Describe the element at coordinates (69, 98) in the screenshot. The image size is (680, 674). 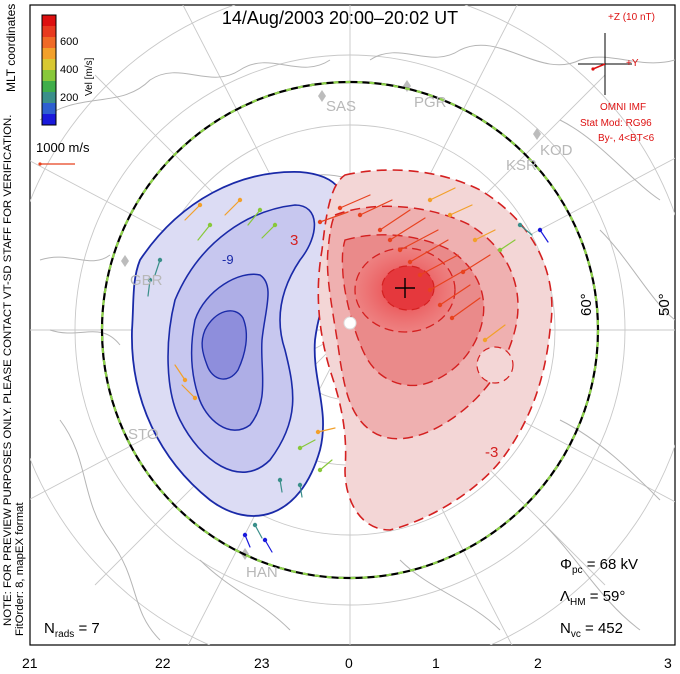
I see `colorbar-tick-200: 200` at that location.